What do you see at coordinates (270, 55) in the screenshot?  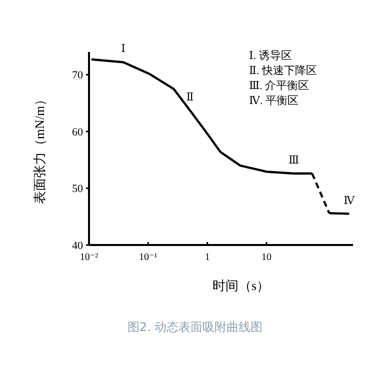 I see `annotation: Ⅰ. 诱导区` at bounding box center [270, 55].